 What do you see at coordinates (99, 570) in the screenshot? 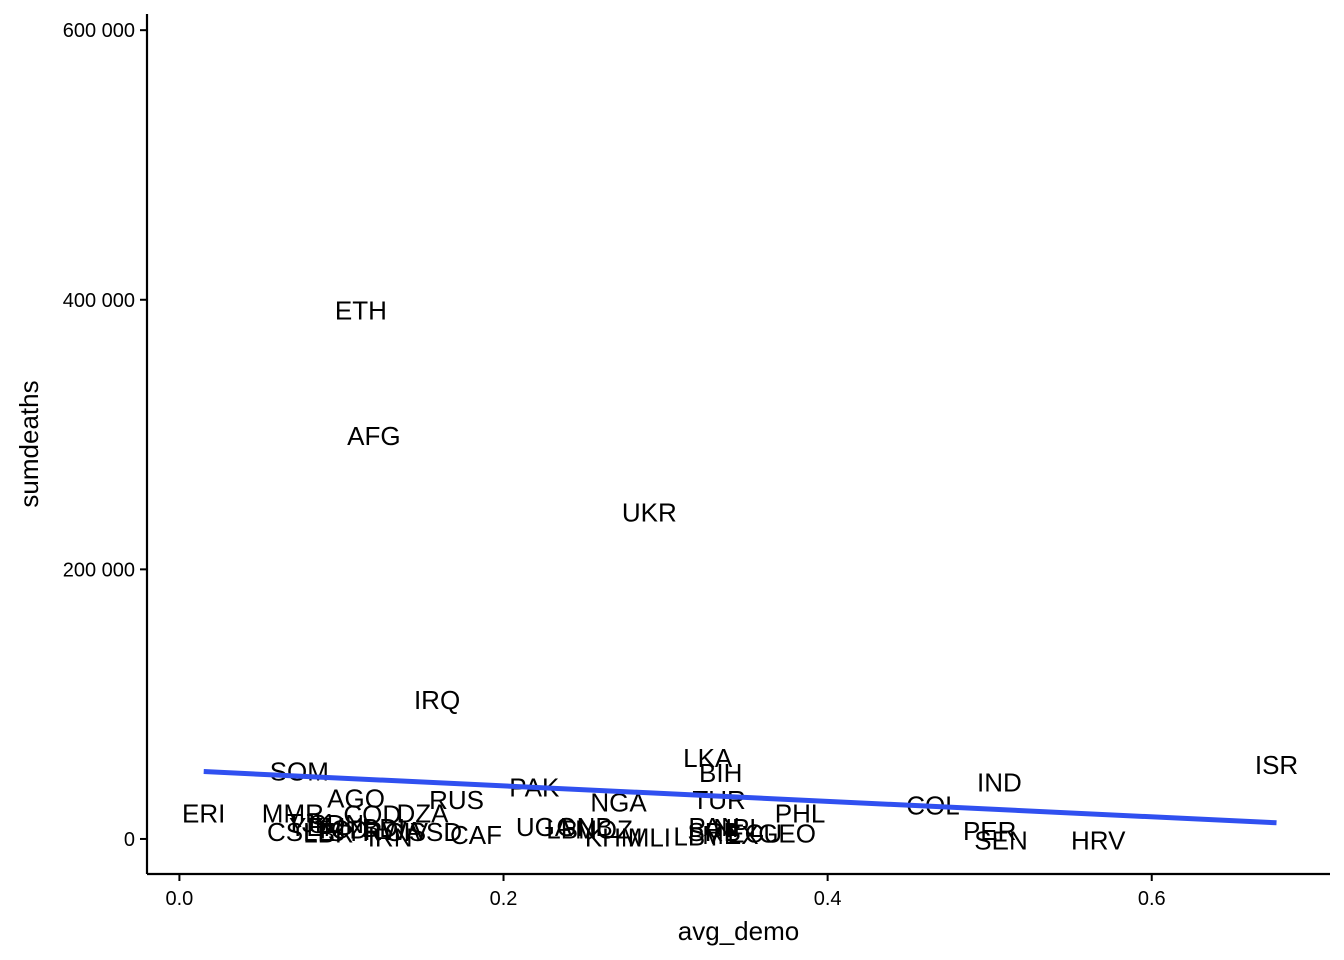
I see `y-tick-label: 200 000` at bounding box center [99, 570].